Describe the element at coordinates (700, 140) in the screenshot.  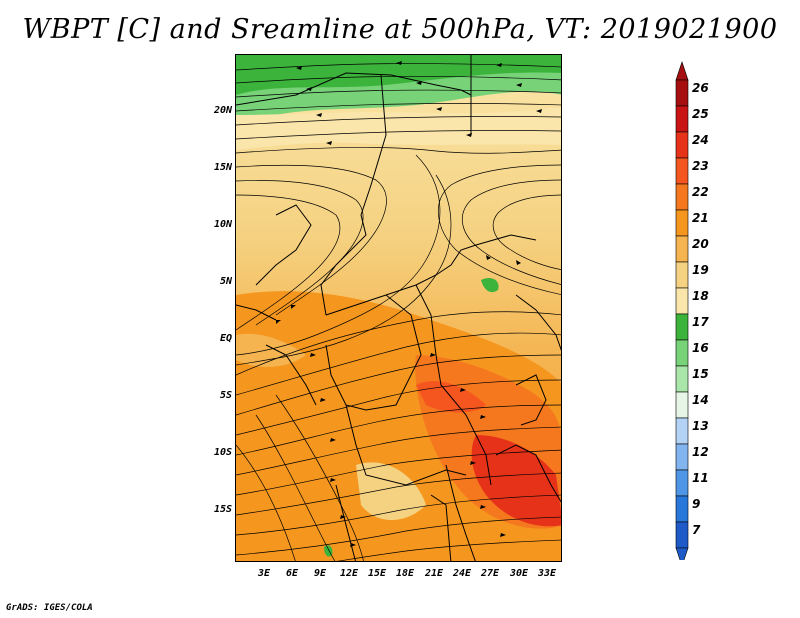
I see `colorbar-label: 24` at that location.